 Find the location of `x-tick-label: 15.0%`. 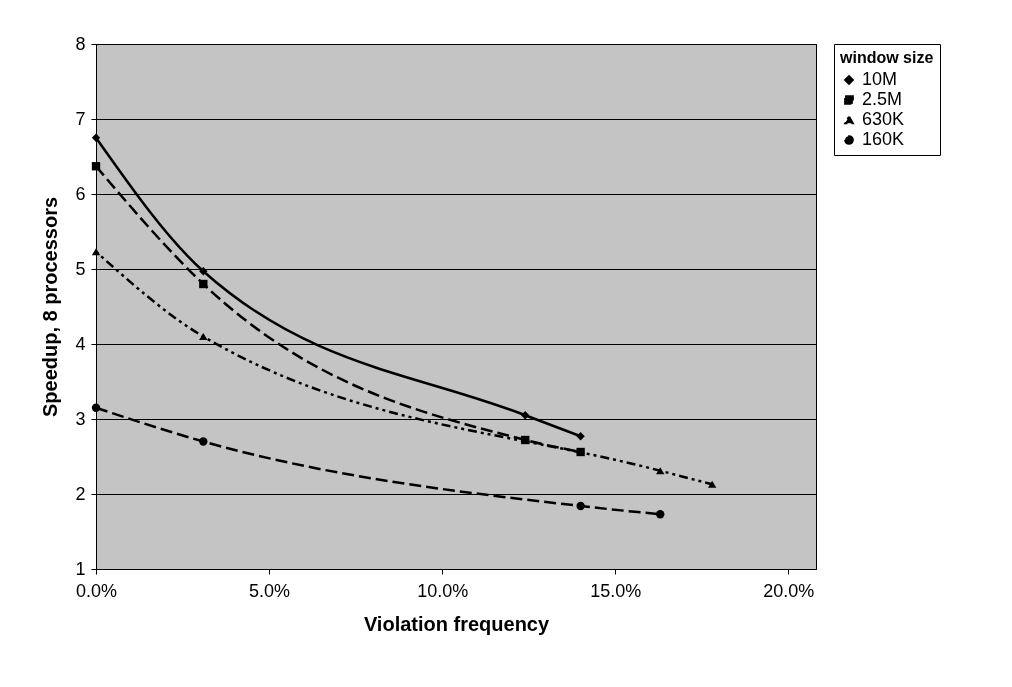

x-tick-label: 15.0% is located at coordinates (616, 590).